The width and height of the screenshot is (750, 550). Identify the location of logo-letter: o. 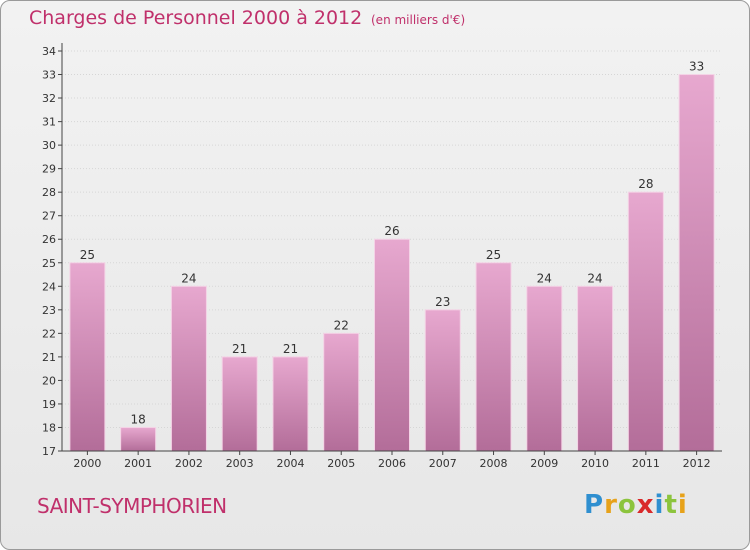
(627, 505).